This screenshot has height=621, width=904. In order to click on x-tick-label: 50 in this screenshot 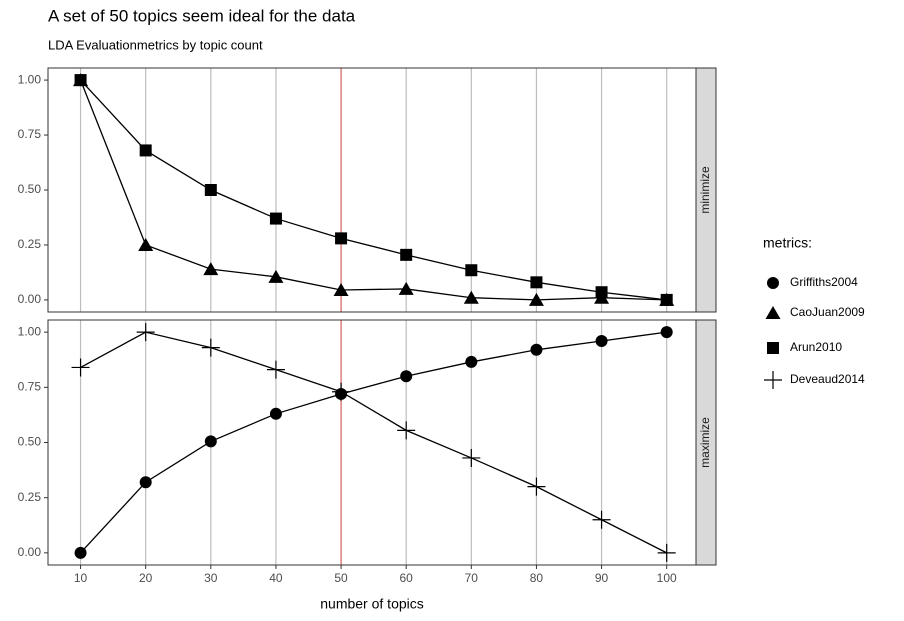, I will do `click(341, 578)`.